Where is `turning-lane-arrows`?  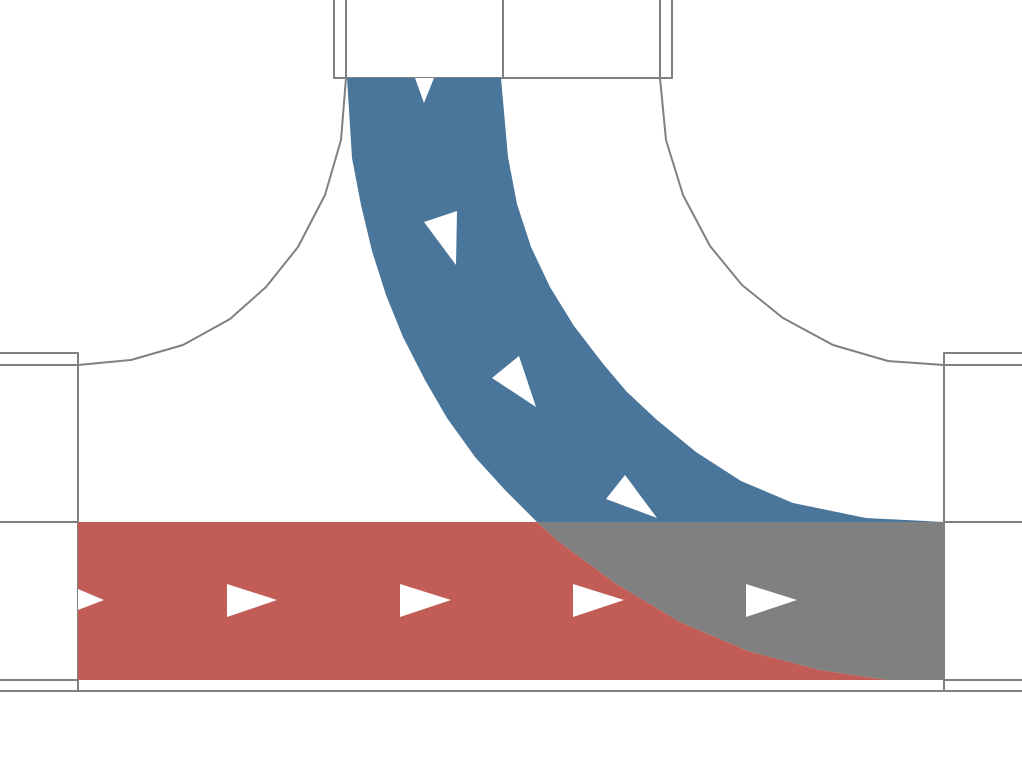
turning-lane-arrows is located at coordinates (536, 298).